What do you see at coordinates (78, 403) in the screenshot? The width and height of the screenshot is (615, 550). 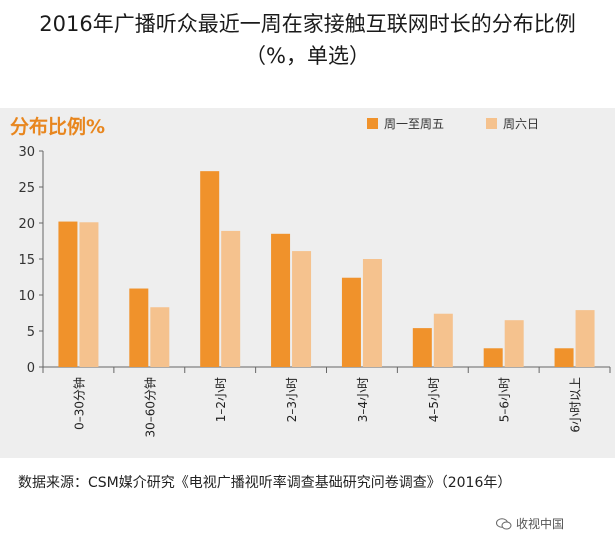 I see `x-tick-label: 0–30分钟` at bounding box center [78, 403].